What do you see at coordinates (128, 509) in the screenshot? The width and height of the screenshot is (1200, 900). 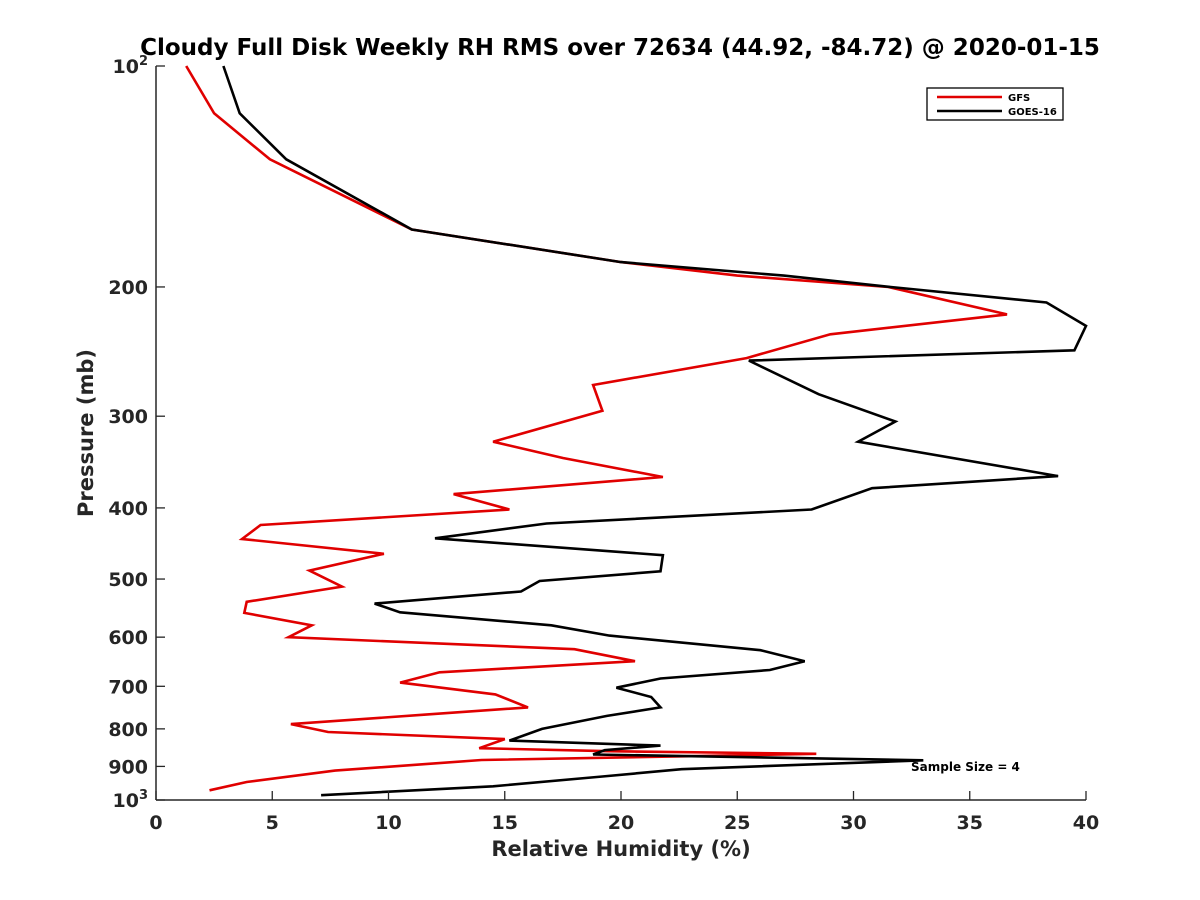 I see `y-tick-label: 400` at bounding box center [128, 509].